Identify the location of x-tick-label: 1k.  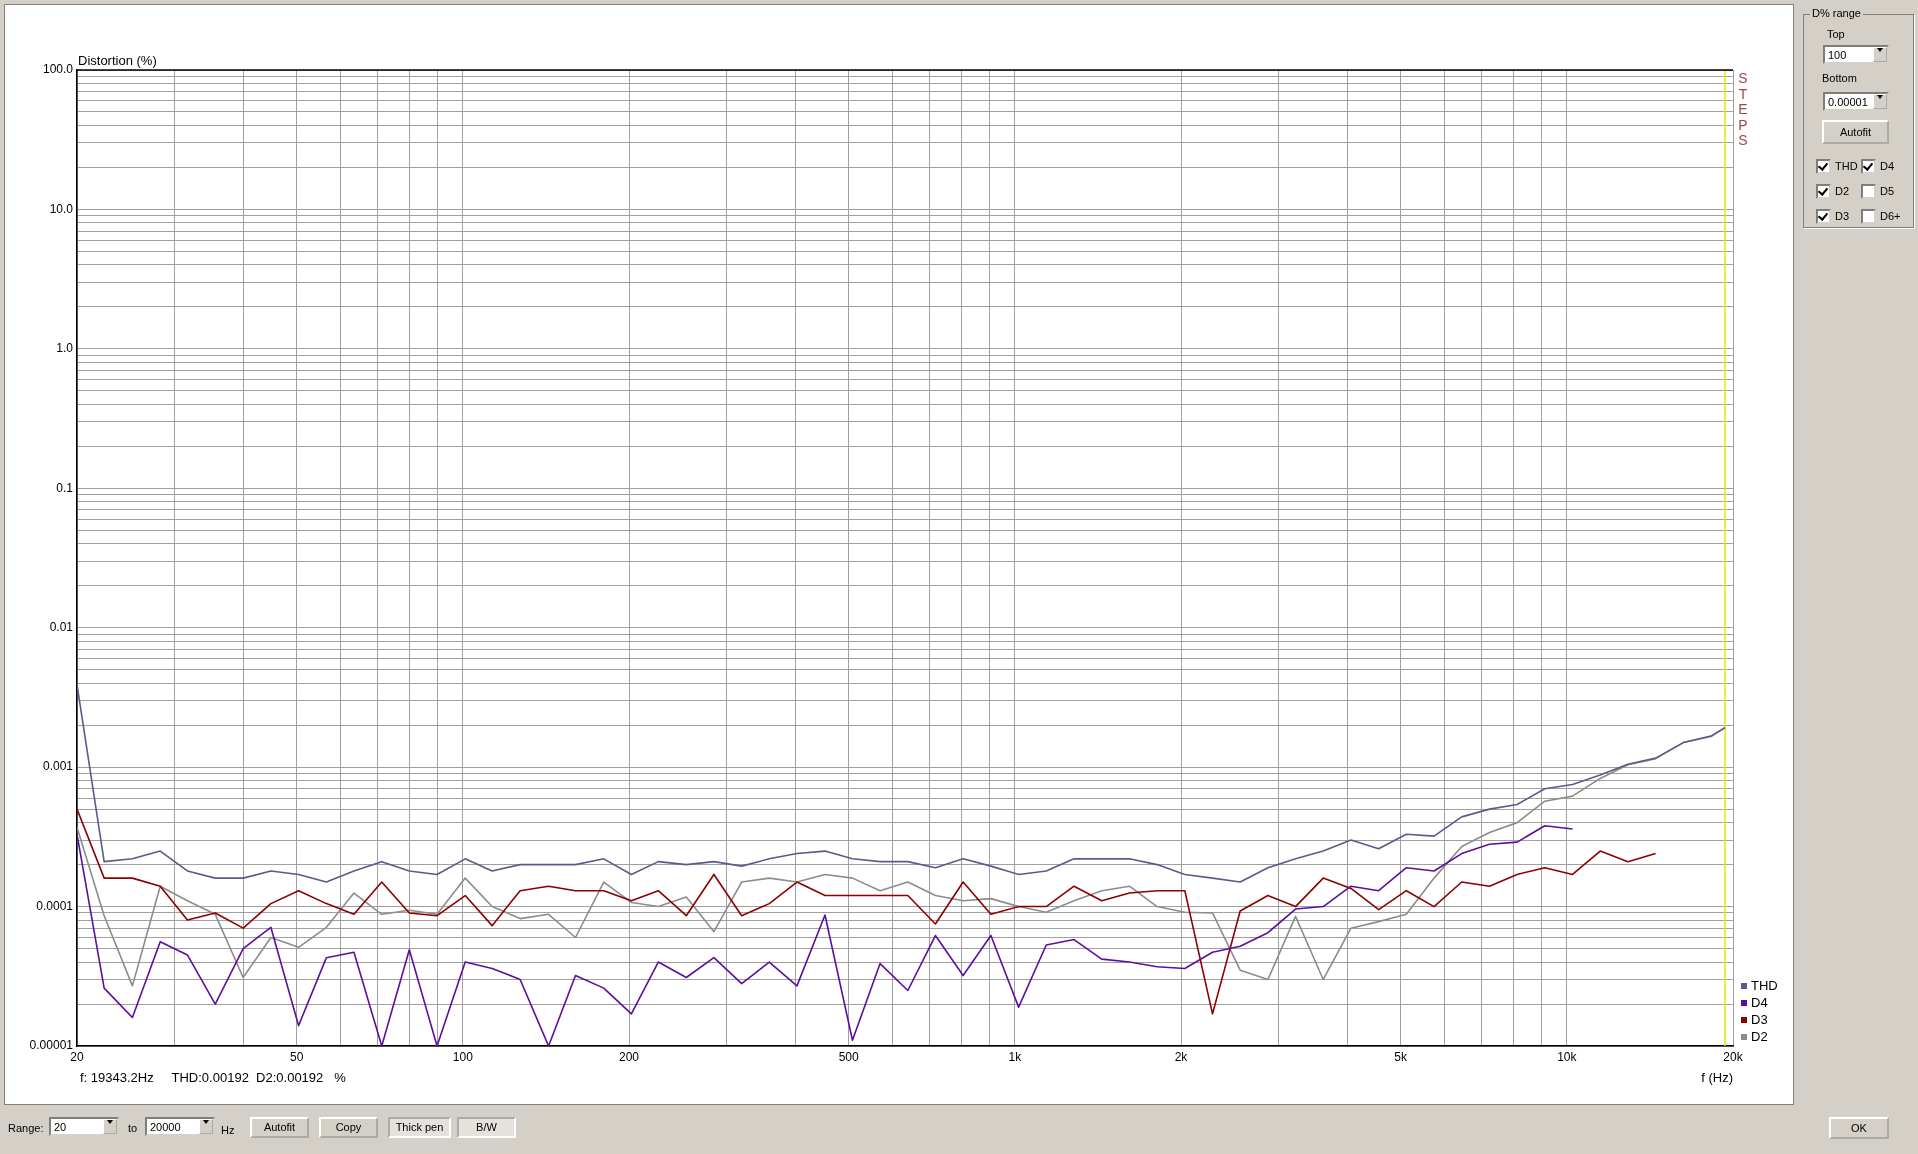
(1015, 1056).